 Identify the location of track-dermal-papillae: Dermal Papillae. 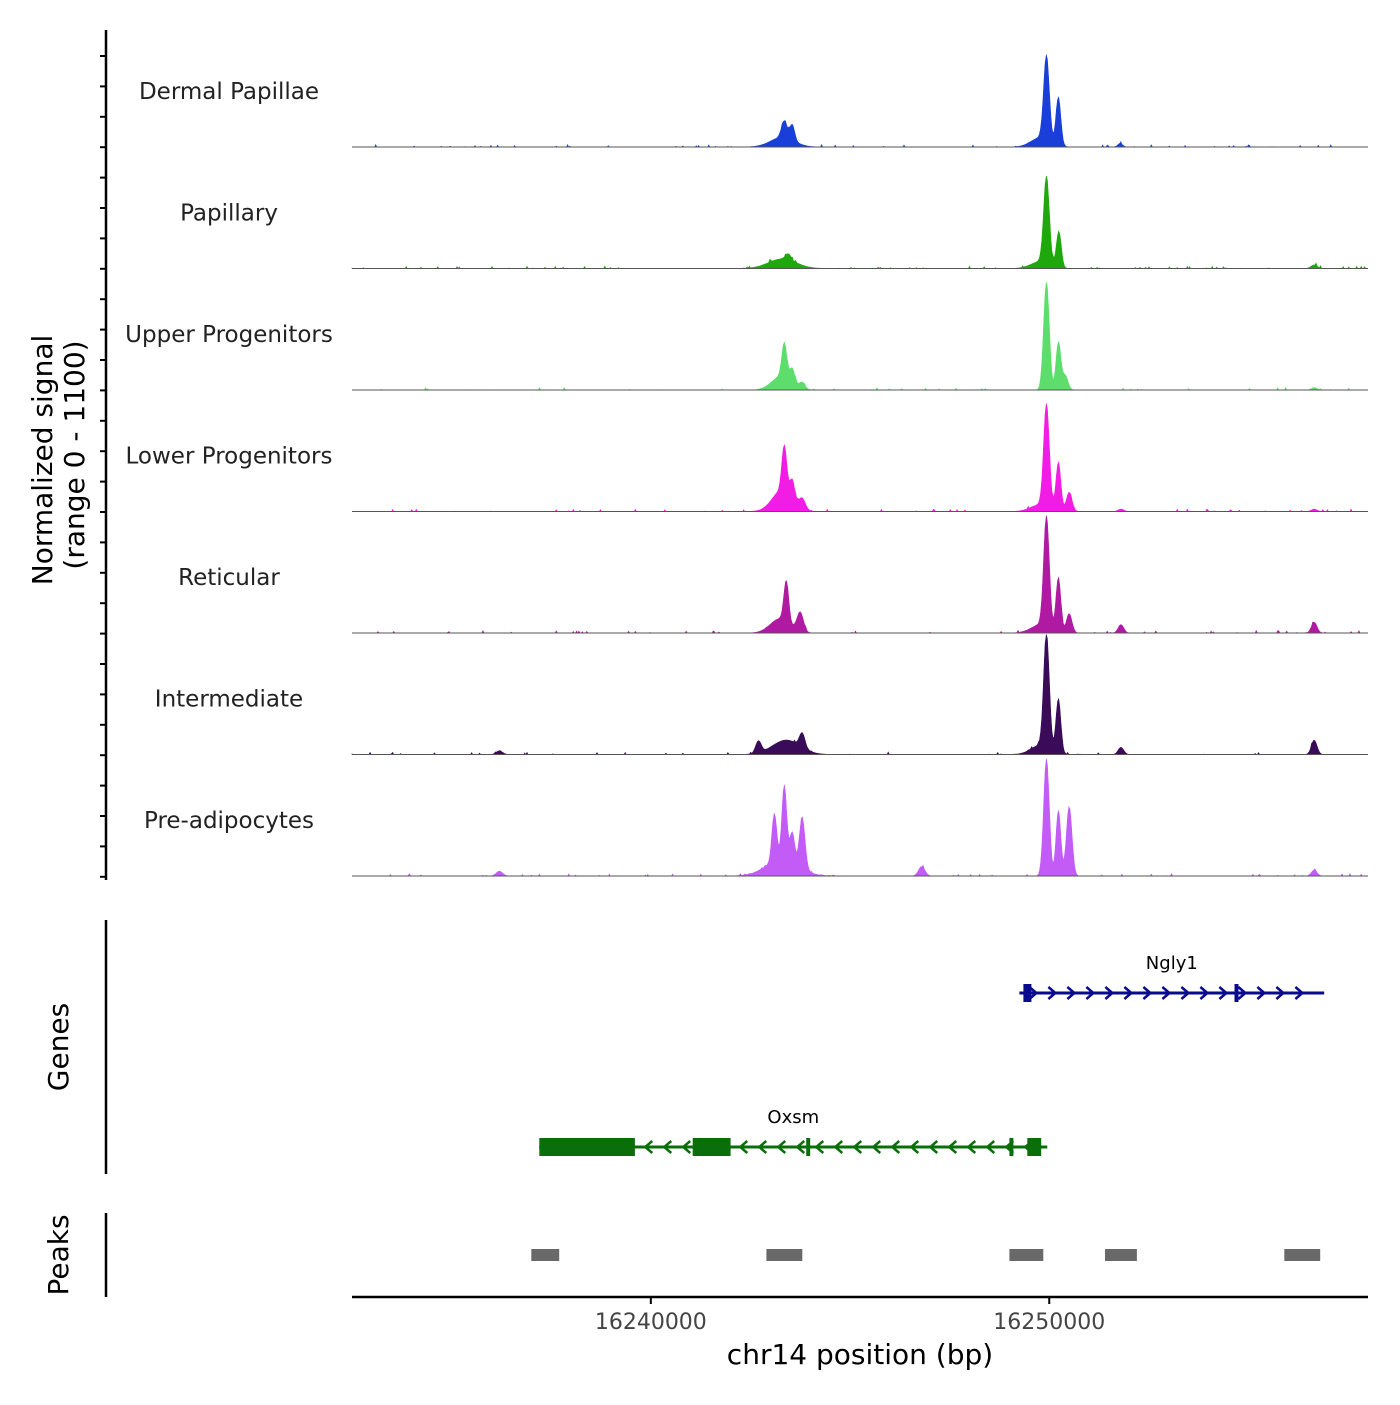
(753, 101).